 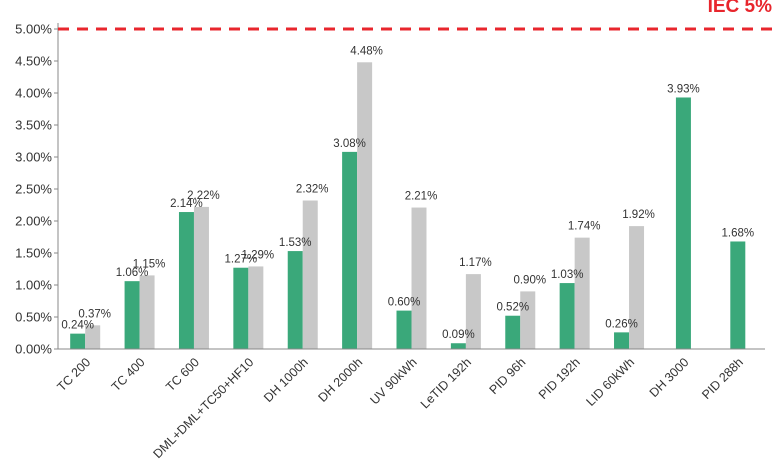 I want to click on x-tick-label: DH 3000, so click(x=669, y=377).